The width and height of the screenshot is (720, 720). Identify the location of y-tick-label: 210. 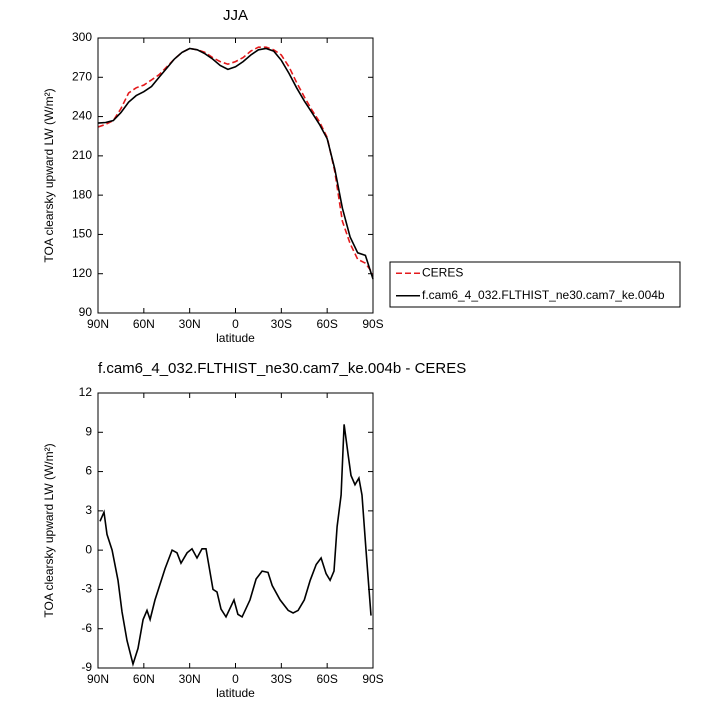
(82, 155).